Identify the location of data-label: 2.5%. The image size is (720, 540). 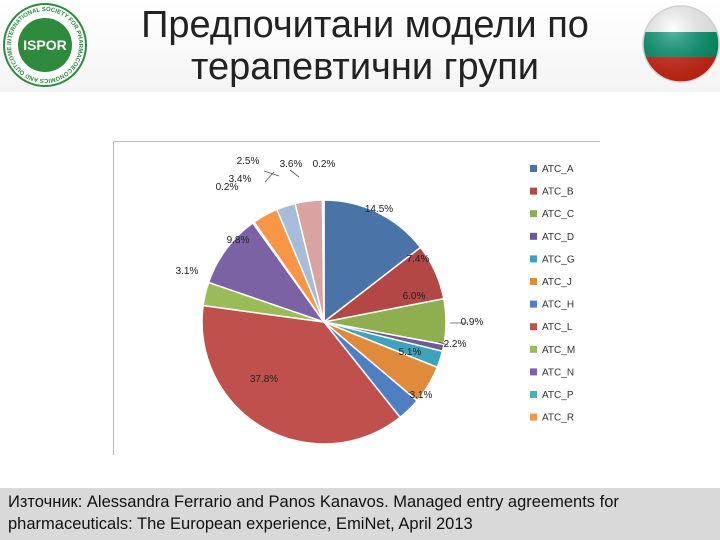
(248, 161).